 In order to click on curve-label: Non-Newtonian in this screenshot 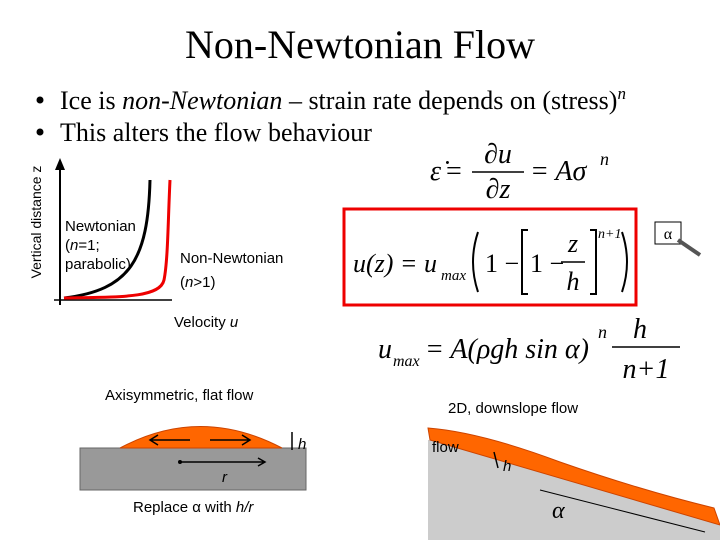, I will do `click(231, 258)`.